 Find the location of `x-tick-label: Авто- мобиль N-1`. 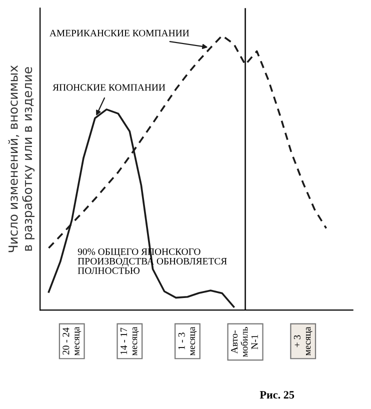

x-tick-label: Авто- мобиль N-1 is located at coordinates (244, 341).